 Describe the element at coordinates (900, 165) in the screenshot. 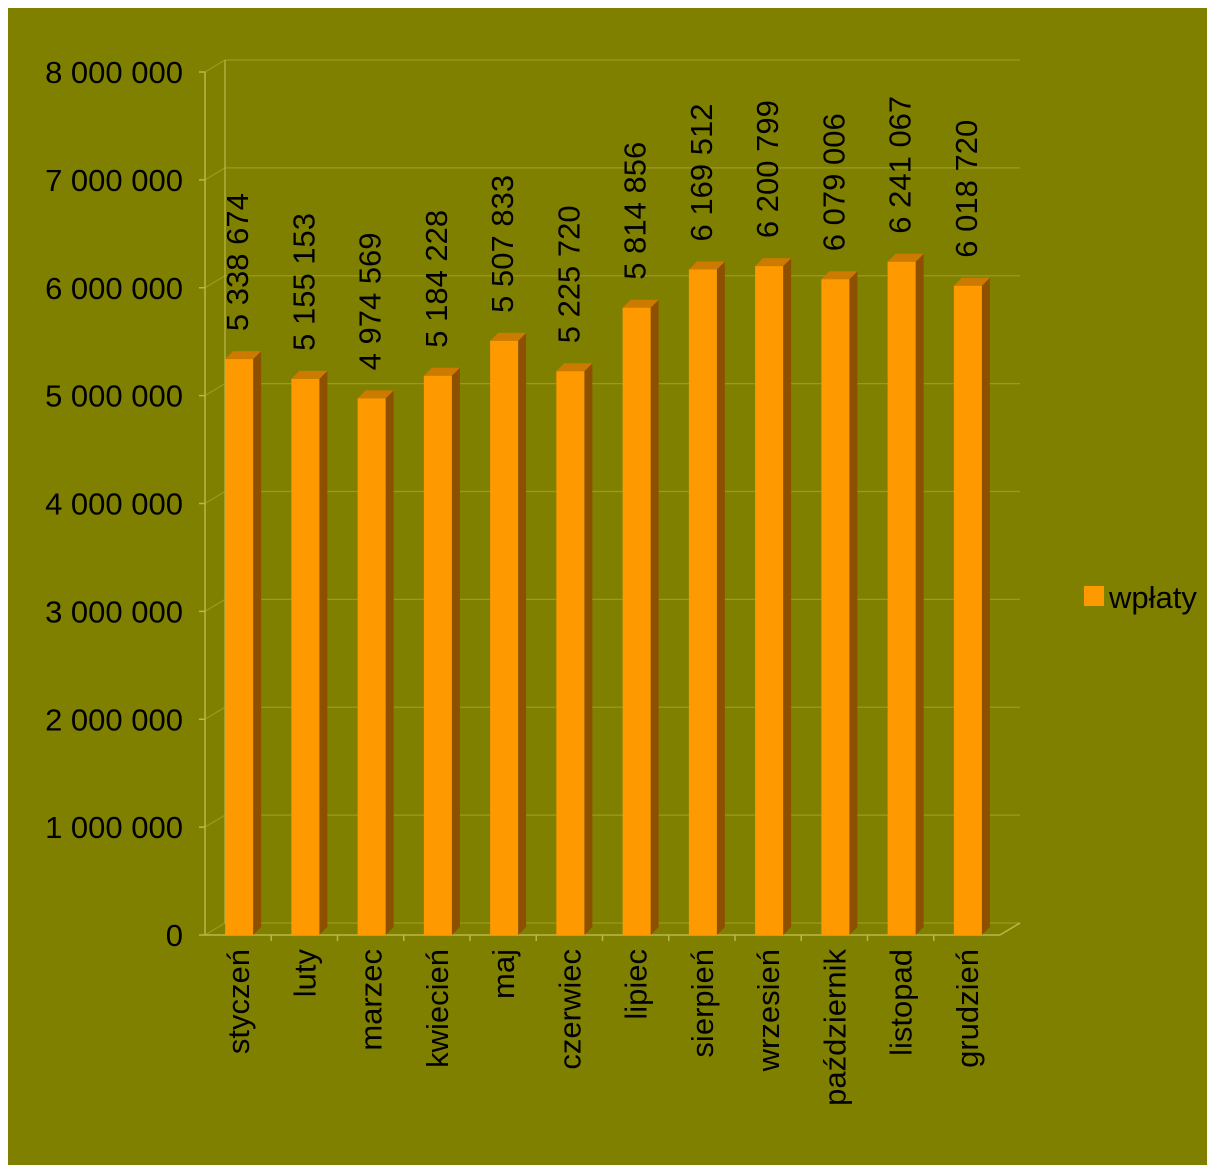

I see `data-label-10: 6 241 067` at that location.